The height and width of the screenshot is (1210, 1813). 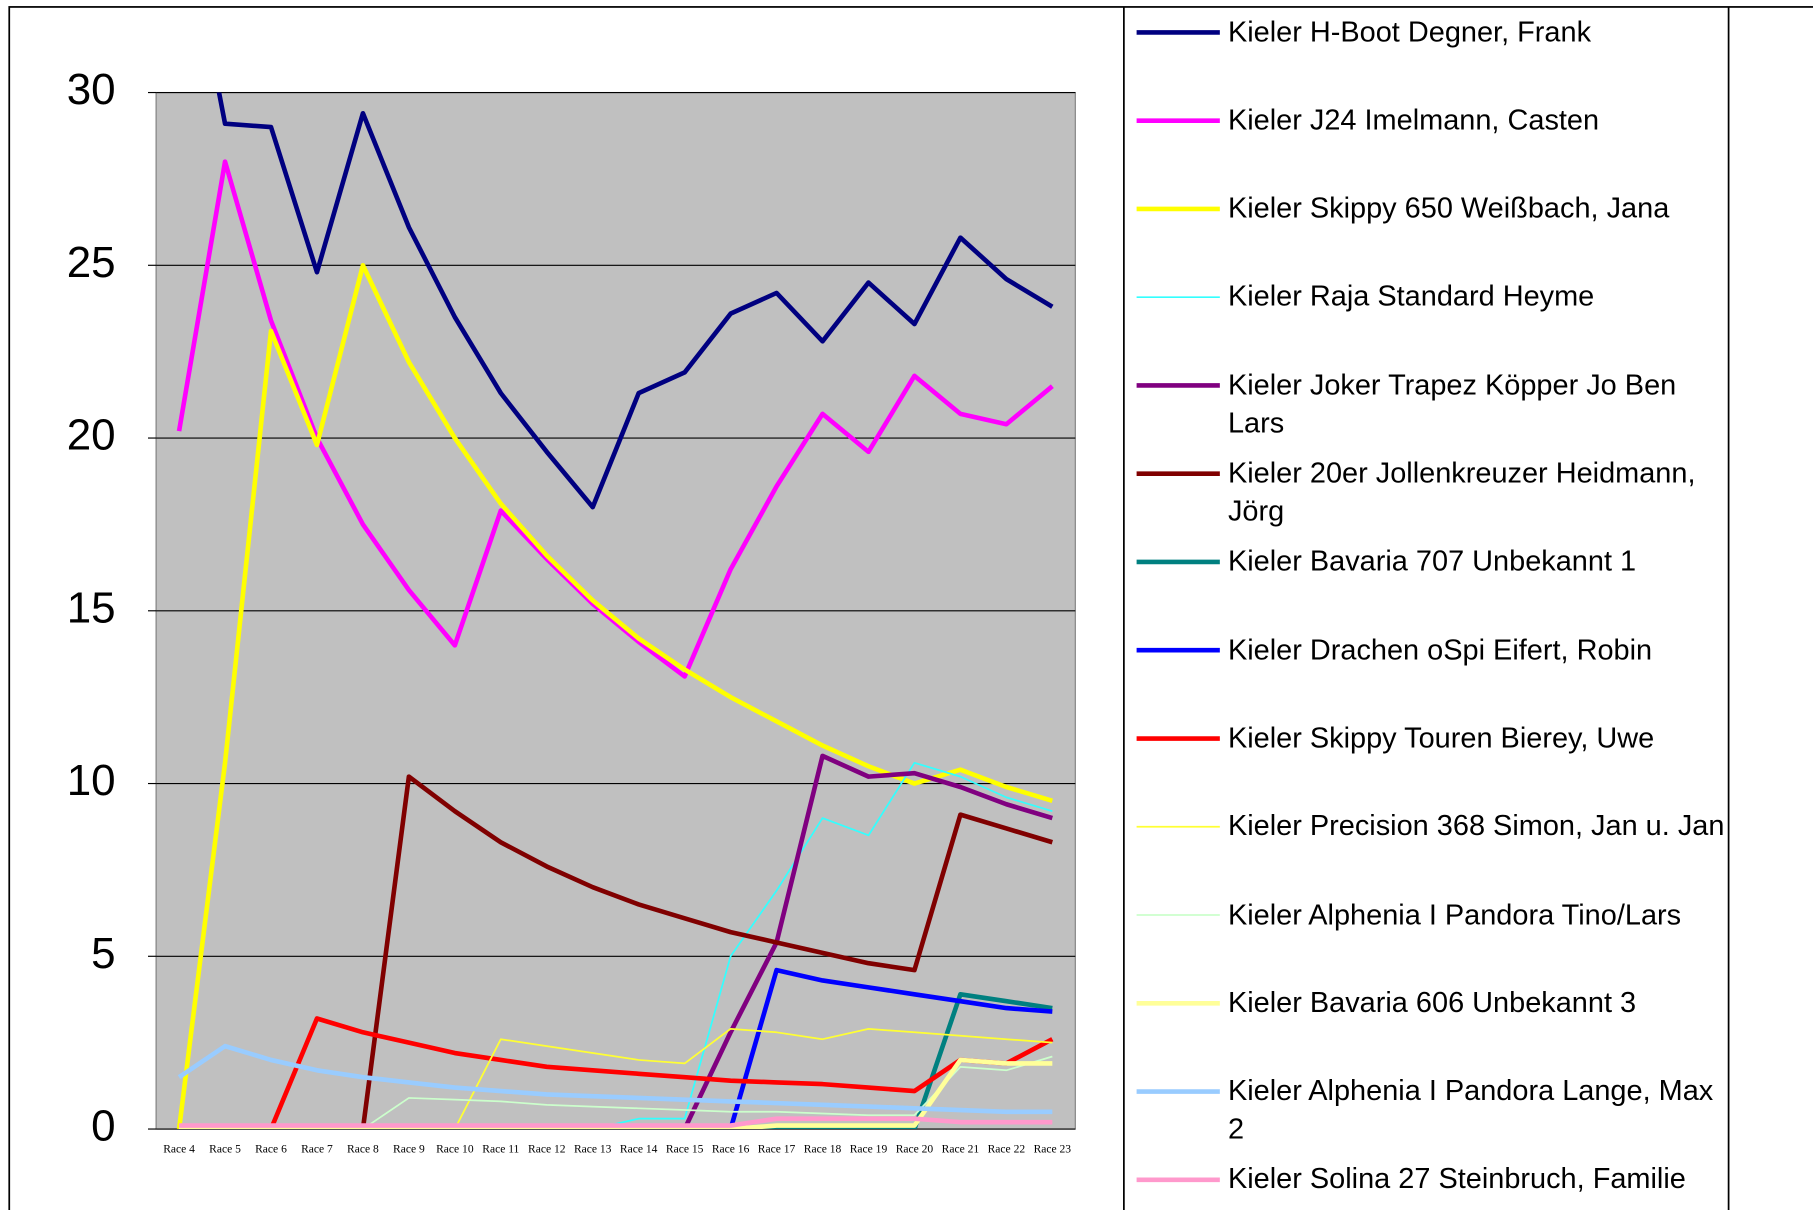 What do you see at coordinates (103, 953) in the screenshot?
I see `y-tick-label: 5` at bounding box center [103, 953].